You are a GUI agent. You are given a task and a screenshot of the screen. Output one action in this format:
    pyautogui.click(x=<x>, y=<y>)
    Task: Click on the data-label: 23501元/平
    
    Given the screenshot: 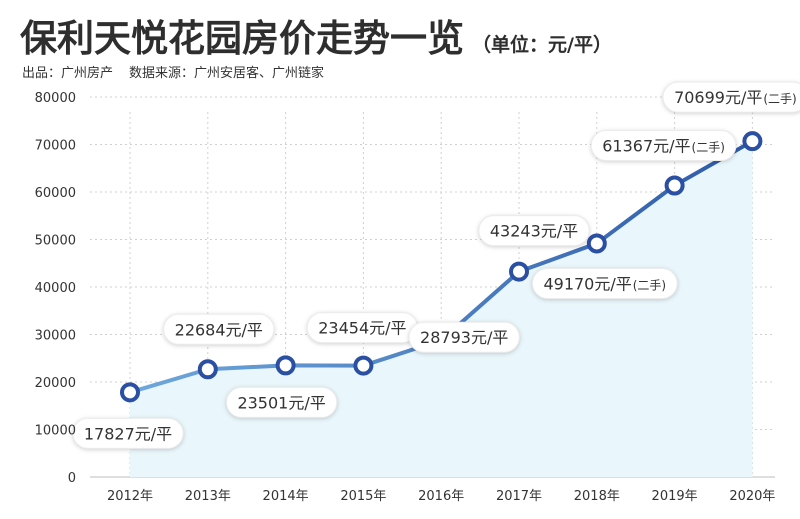 What is the action you would take?
    pyautogui.click(x=281, y=402)
    